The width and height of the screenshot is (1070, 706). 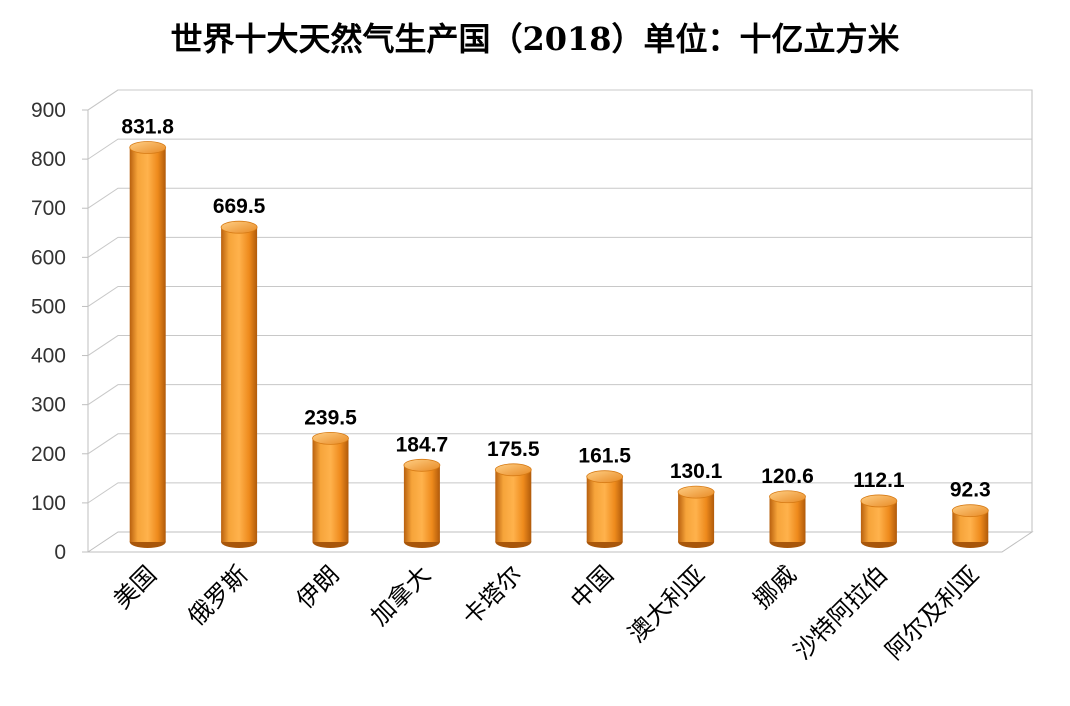 I want to click on x-category-label: 挪威, so click(x=775, y=587).